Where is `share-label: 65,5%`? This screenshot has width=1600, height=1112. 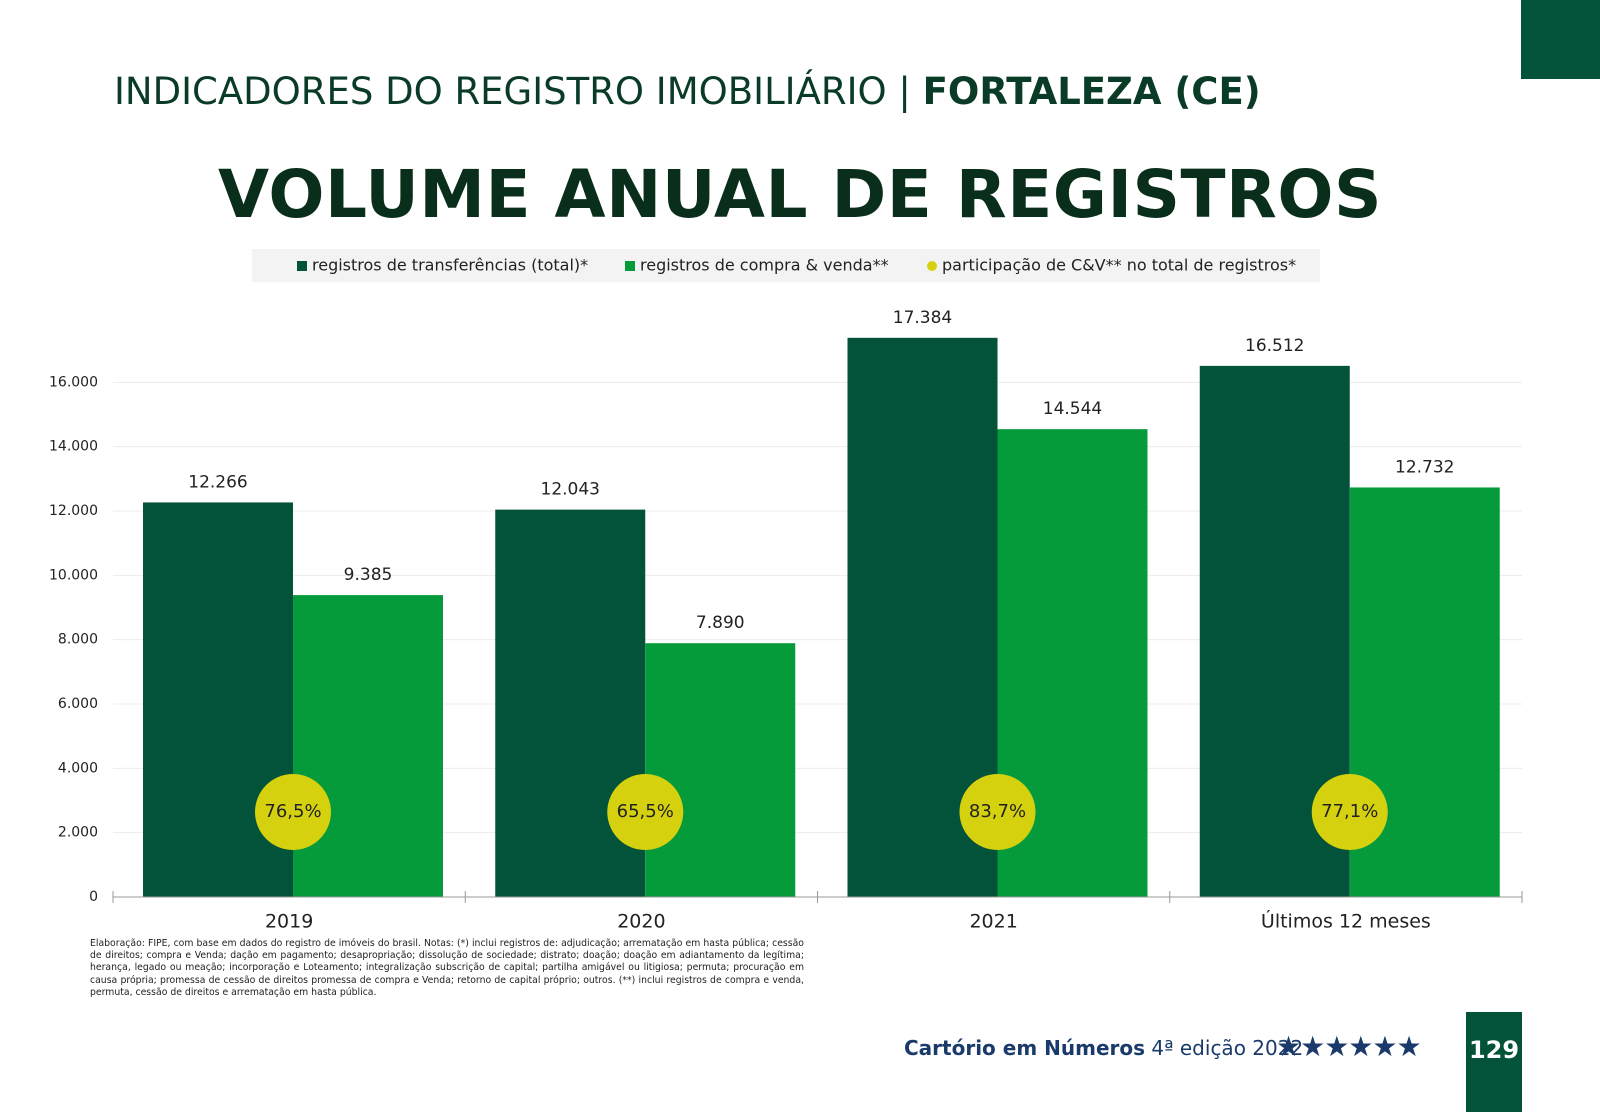 share-label: 65,5% is located at coordinates (645, 811).